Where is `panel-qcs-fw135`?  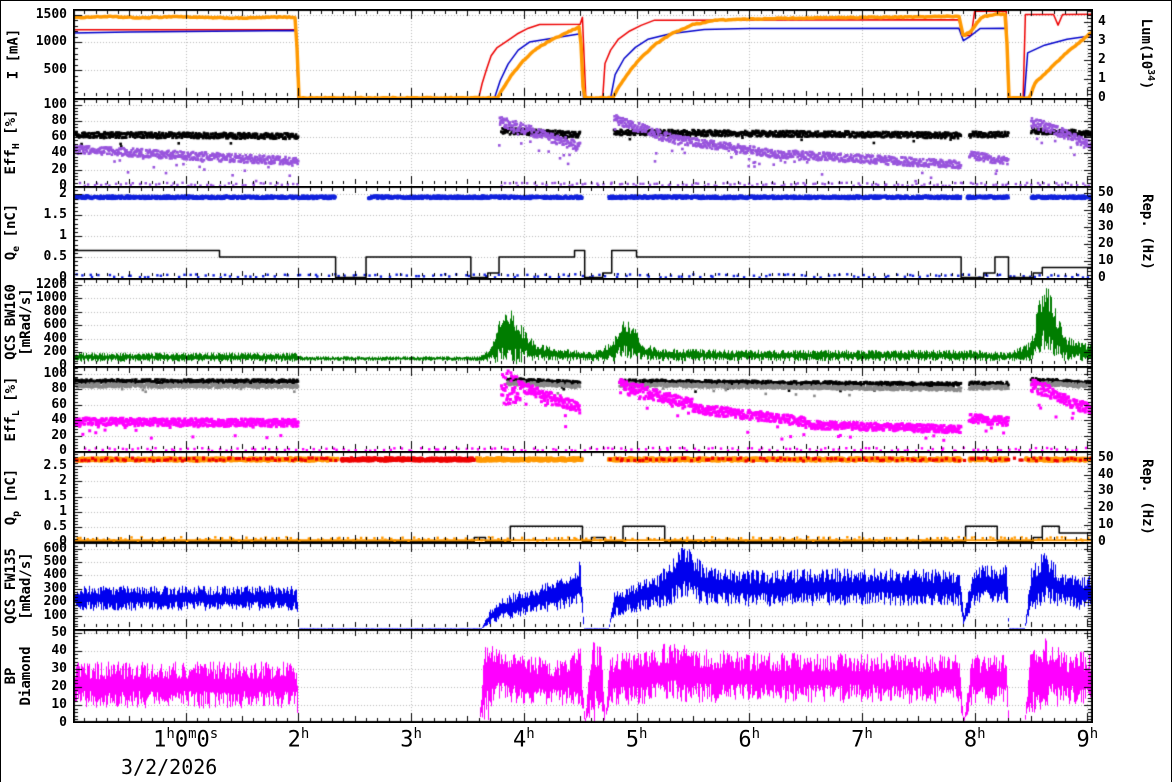 panel-qcs-fw135 is located at coordinates (583, 585).